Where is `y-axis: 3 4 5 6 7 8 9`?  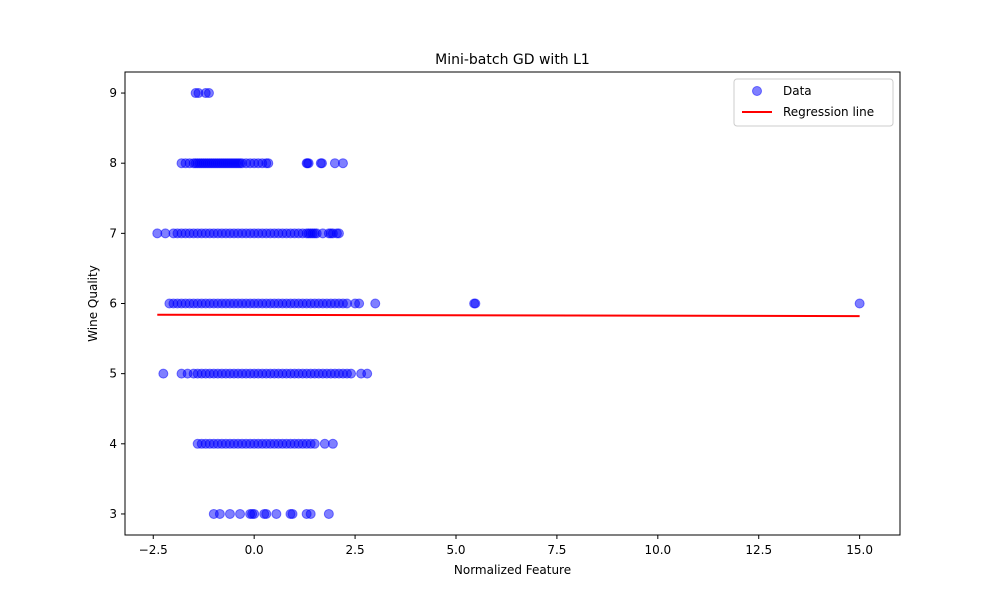 y-axis: 3 4 5 6 7 8 9 is located at coordinates (117, 303).